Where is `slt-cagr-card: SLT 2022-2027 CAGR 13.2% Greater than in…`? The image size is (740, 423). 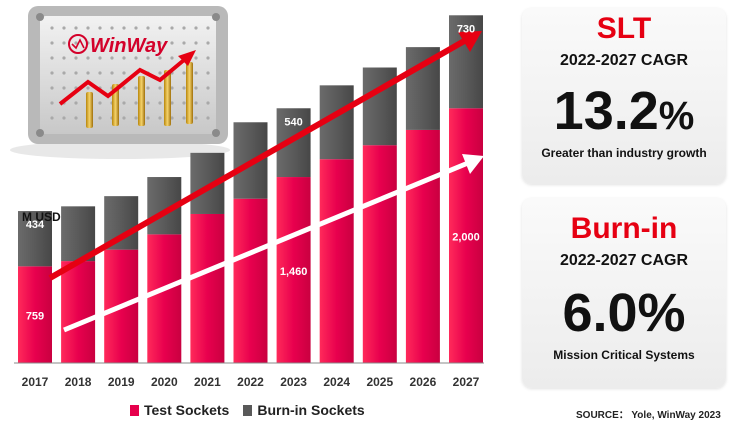
slt-cagr-card: SLT 2022-2027 CAGR 13.2% Greater than in… is located at coordinates (624, 96).